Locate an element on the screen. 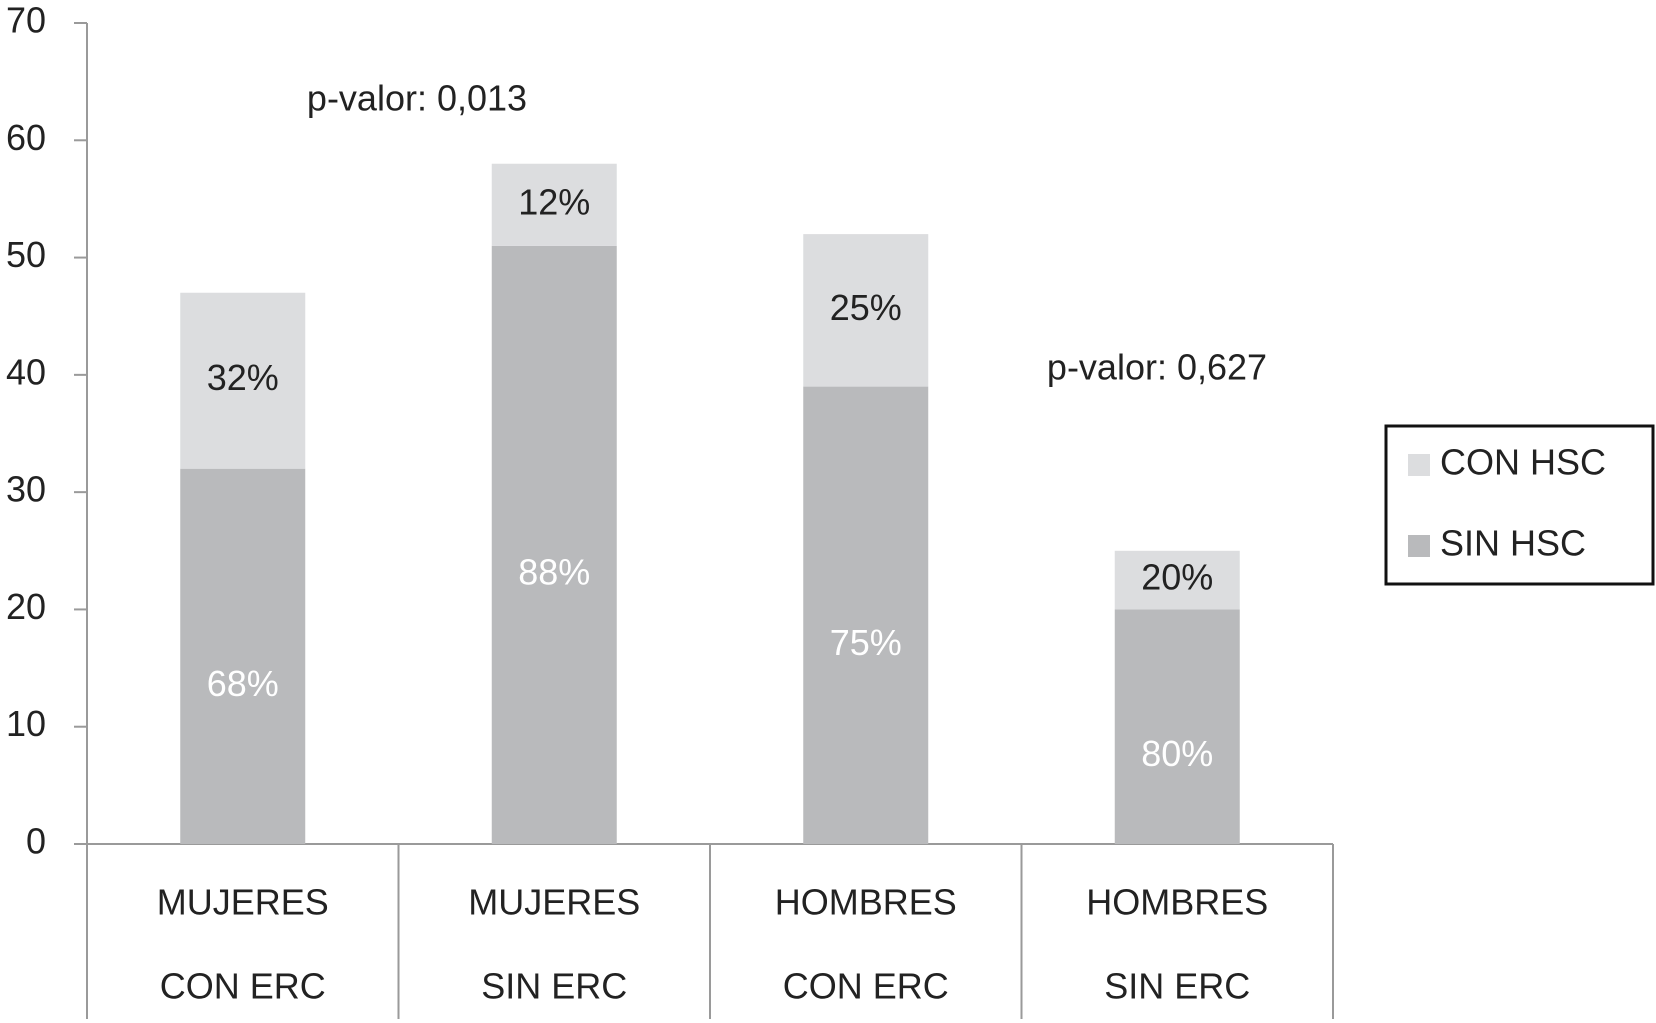 This screenshot has height=1023, width=1656. y-tick-label: 40 is located at coordinates (26, 371).